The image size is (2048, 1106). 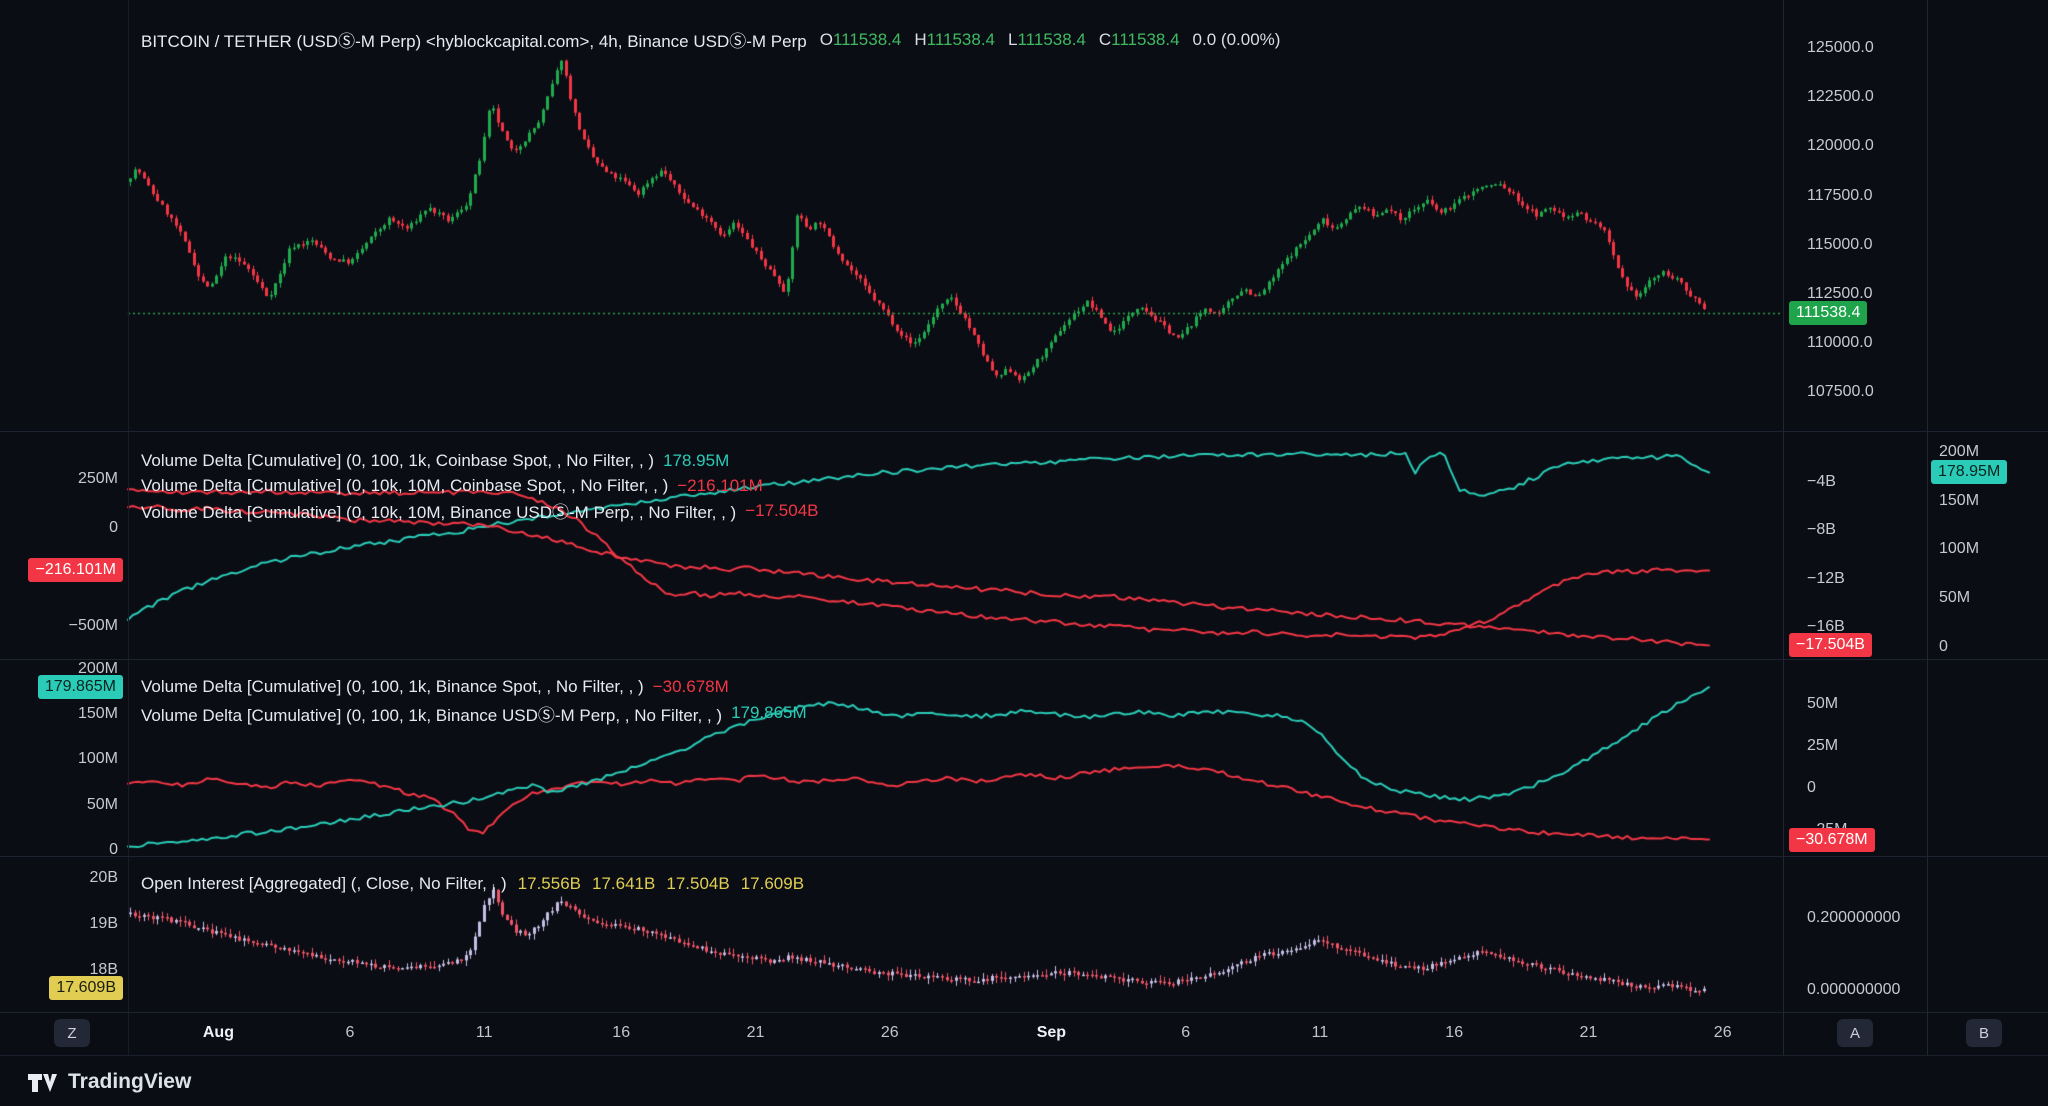 I want to click on time-axis-label: Aug, so click(x=218, y=1032).